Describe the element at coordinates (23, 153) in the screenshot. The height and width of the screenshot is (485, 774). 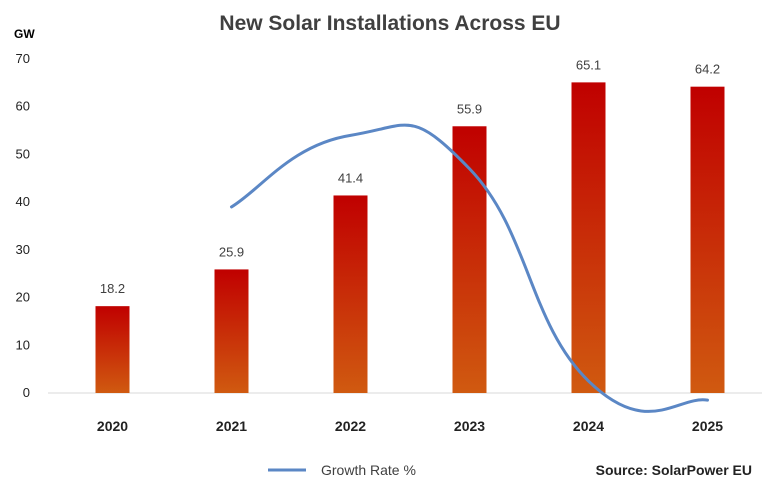
I see `y-tick-label: 50` at that location.